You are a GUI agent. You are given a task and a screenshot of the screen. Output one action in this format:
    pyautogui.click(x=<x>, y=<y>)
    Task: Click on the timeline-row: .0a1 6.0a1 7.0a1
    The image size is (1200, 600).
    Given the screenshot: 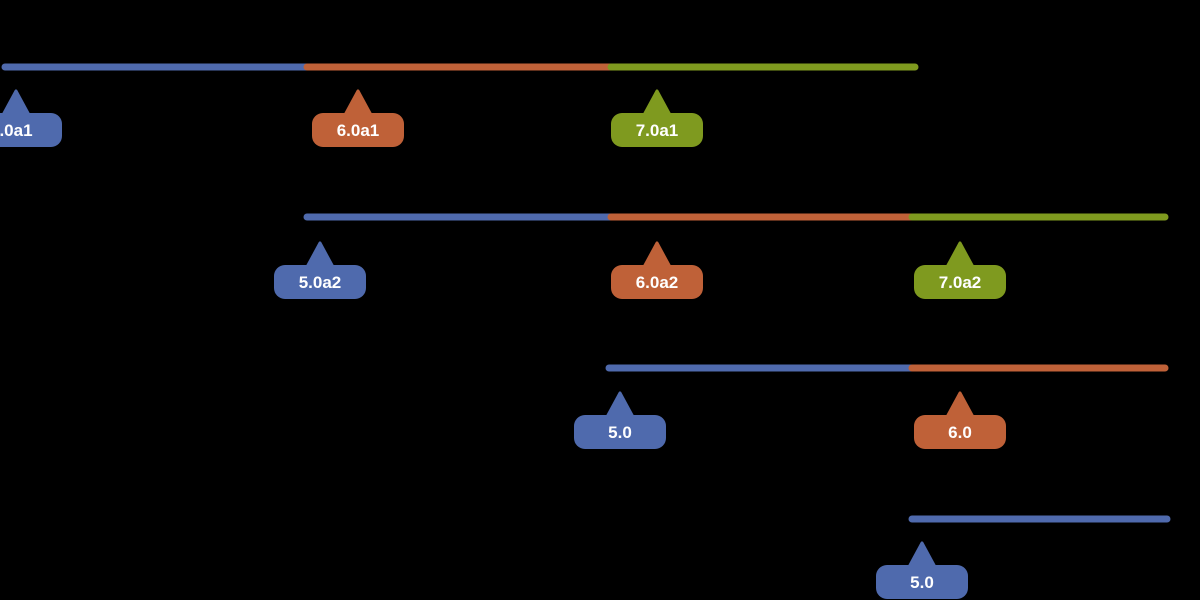 What is the action you would take?
    pyautogui.click(x=459, y=105)
    